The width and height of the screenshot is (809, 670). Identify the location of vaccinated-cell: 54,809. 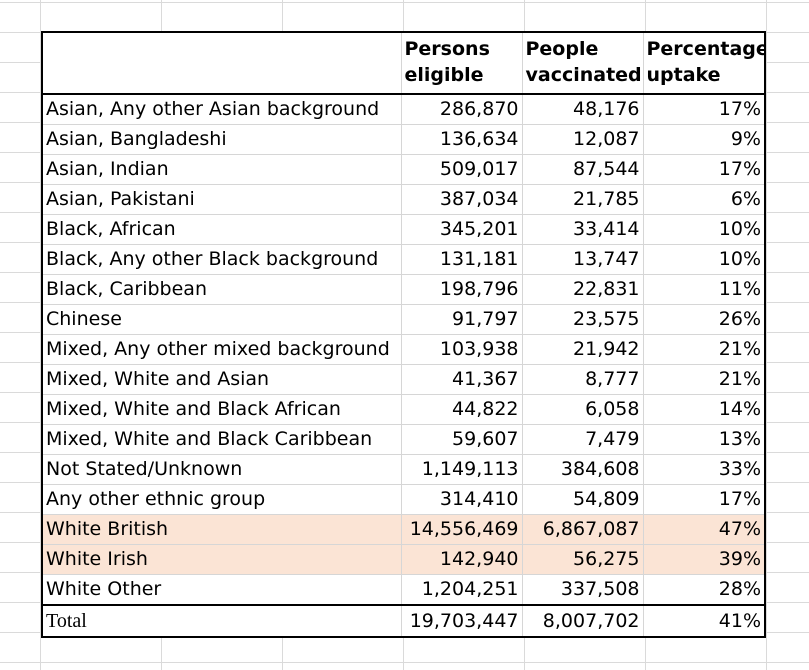
(583, 499).